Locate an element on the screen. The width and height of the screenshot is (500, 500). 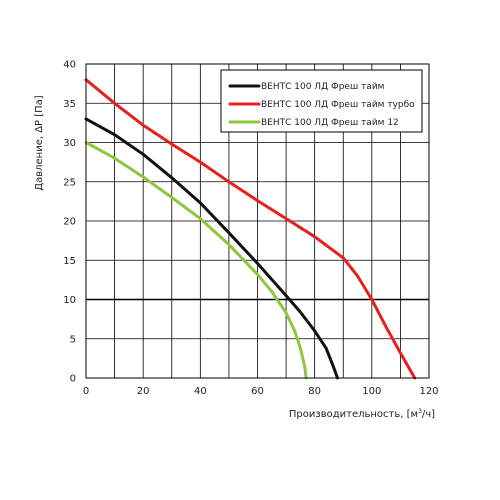
x-tick-label: 20 is located at coordinates (143, 391).